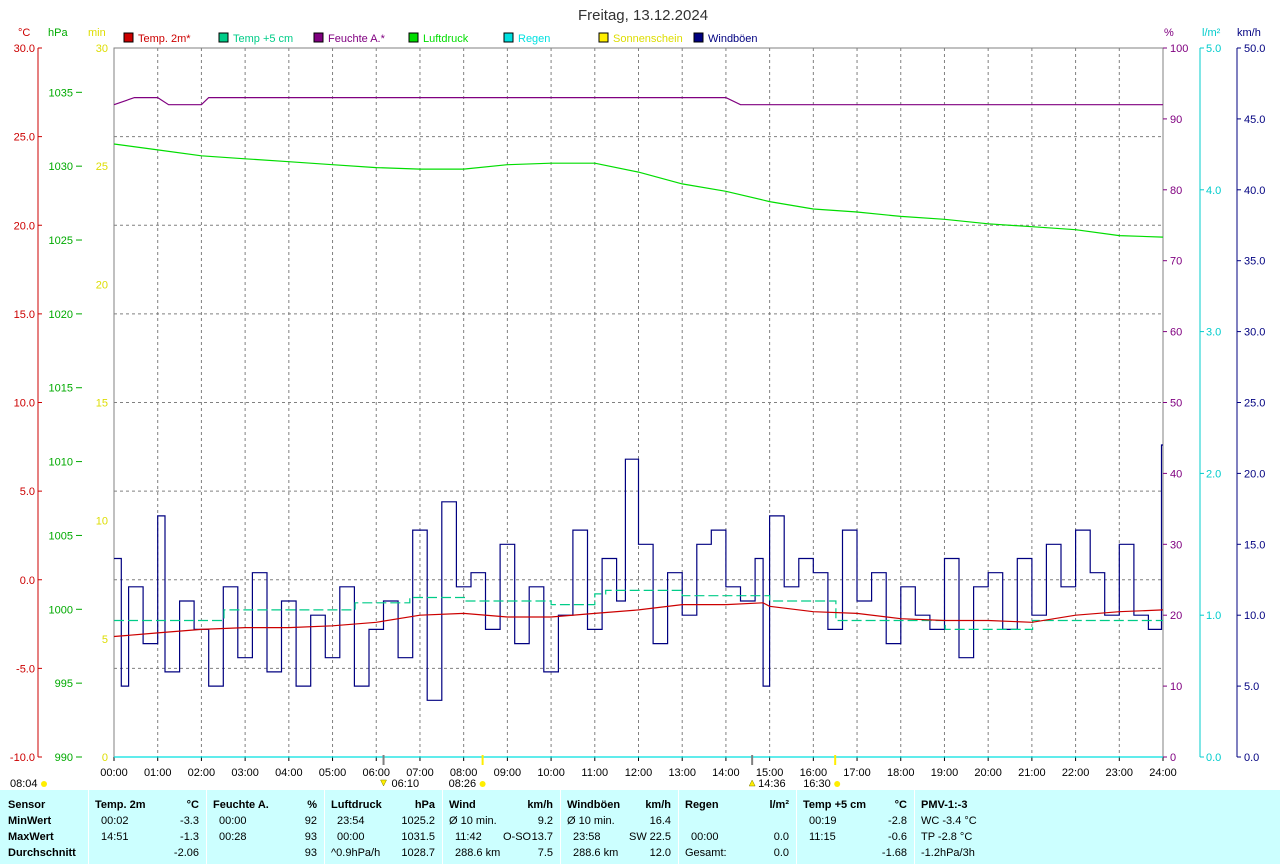 The width and height of the screenshot is (1280, 864). I want to click on x-tick-label: 02:00, so click(202, 773).